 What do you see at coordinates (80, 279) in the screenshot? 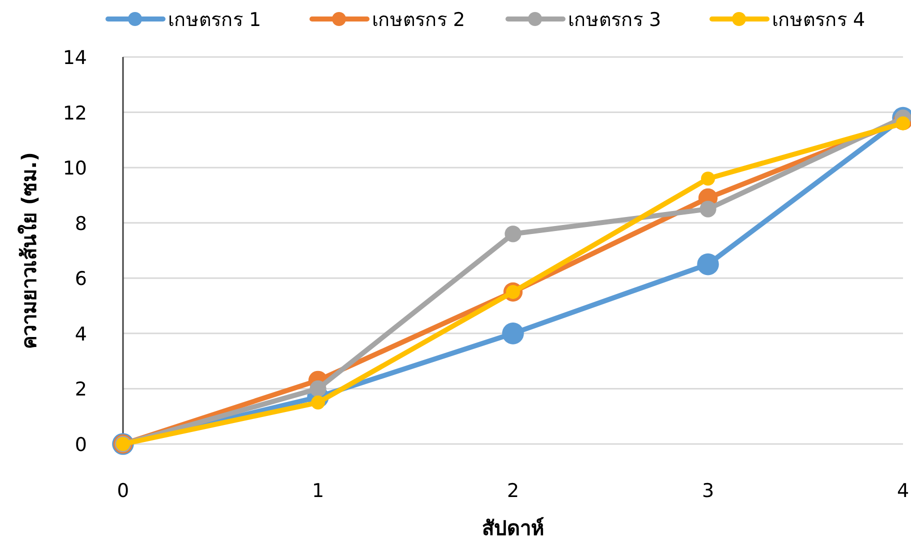
I see `y-tick-label: 6` at bounding box center [80, 279].